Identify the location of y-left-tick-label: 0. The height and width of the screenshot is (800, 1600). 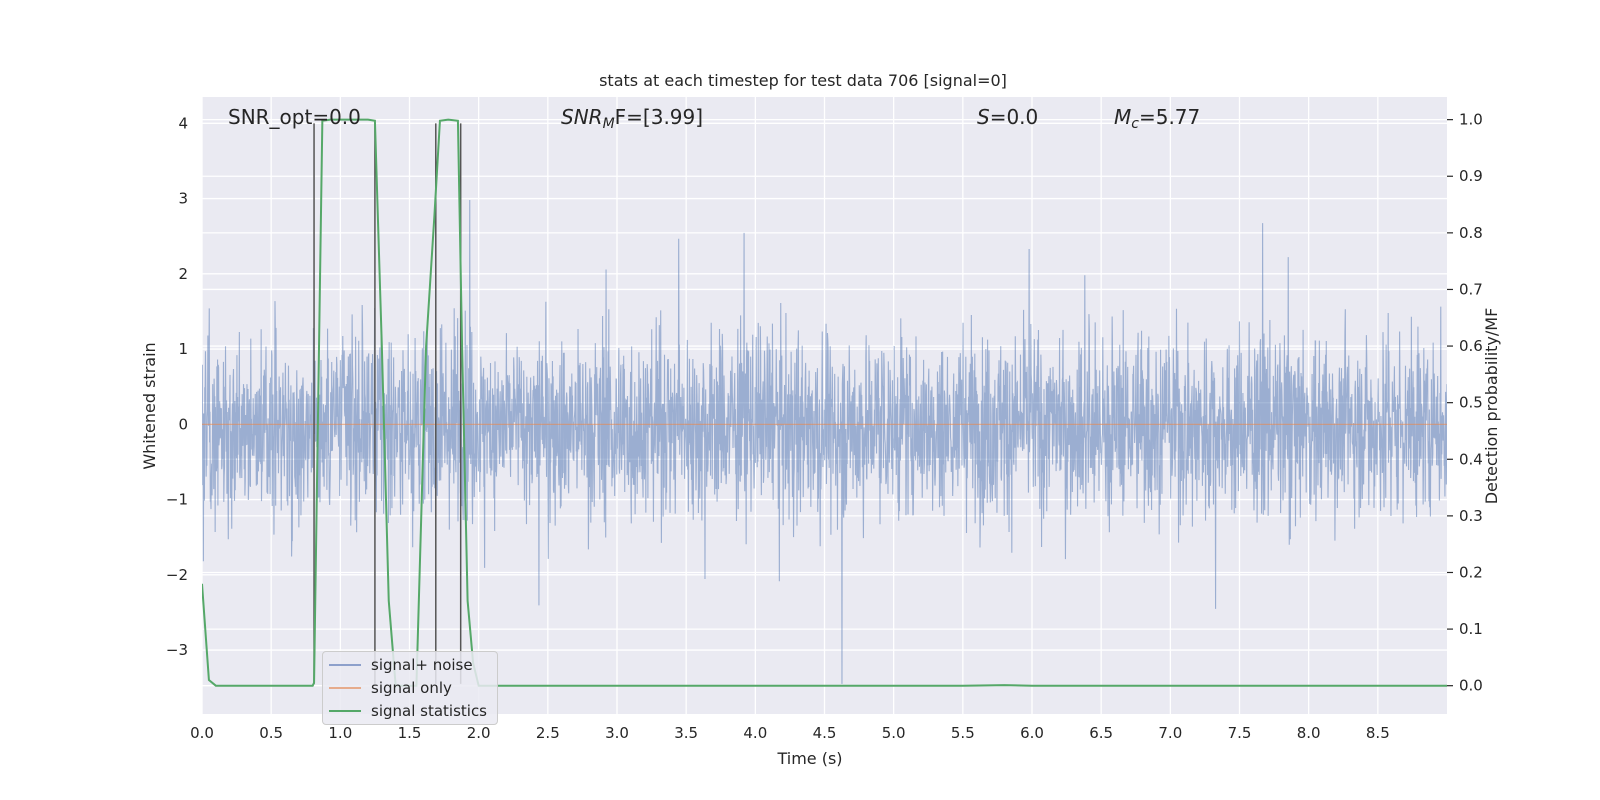
(183, 424).